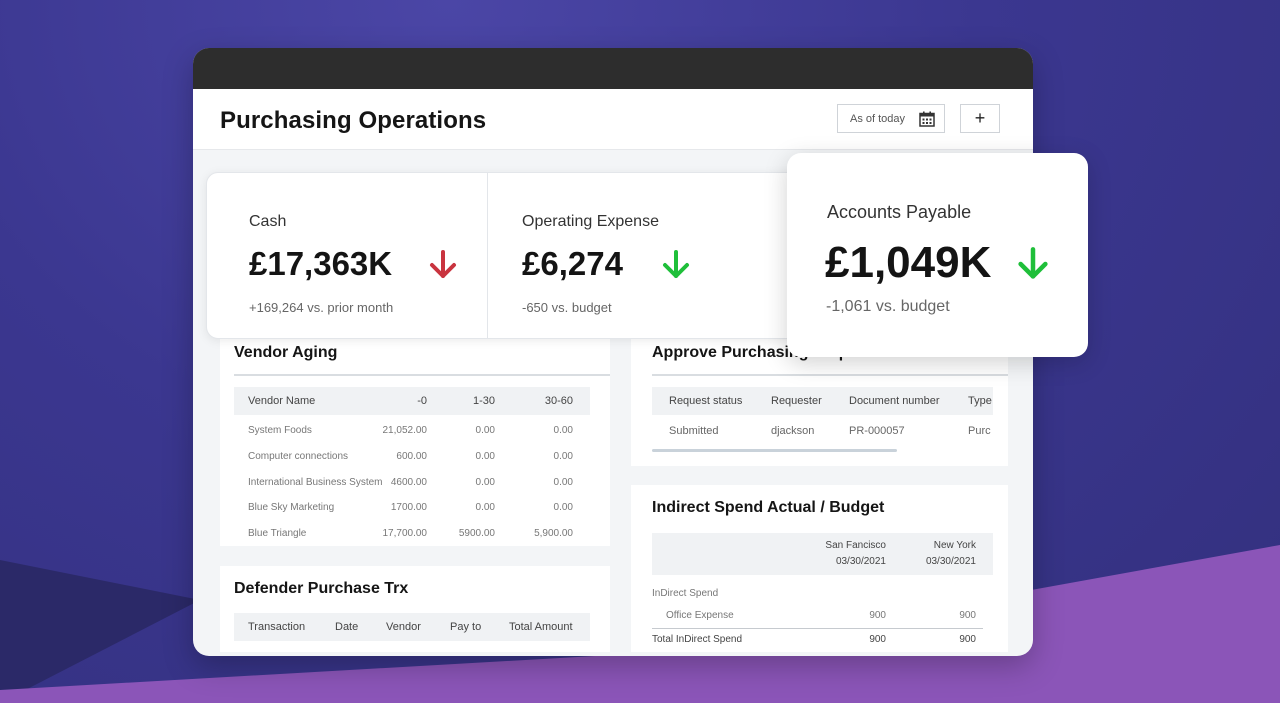  Describe the element at coordinates (466, 627) in the screenshot. I see `column-header: Pay to` at that location.